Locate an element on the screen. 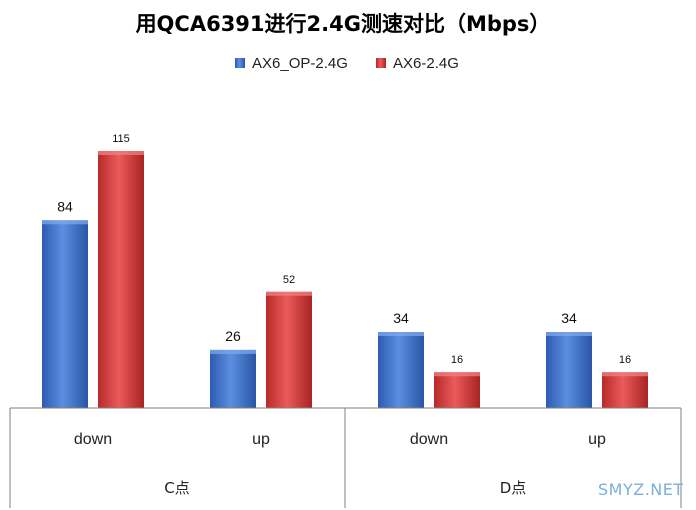  category-label-d-down: down is located at coordinates (429, 439).